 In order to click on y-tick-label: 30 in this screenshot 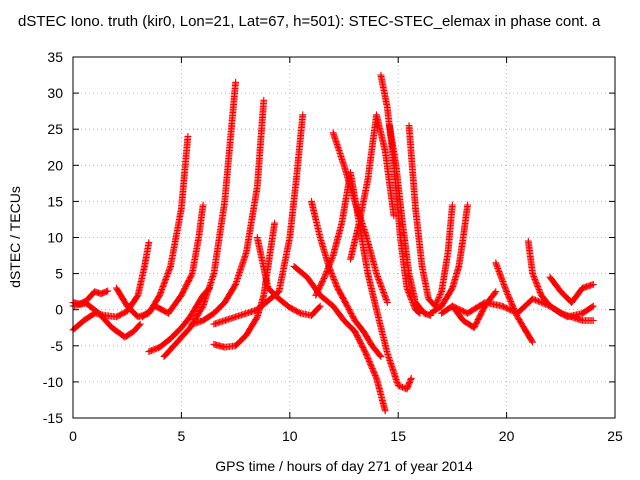, I will do `click(55, 93)`.